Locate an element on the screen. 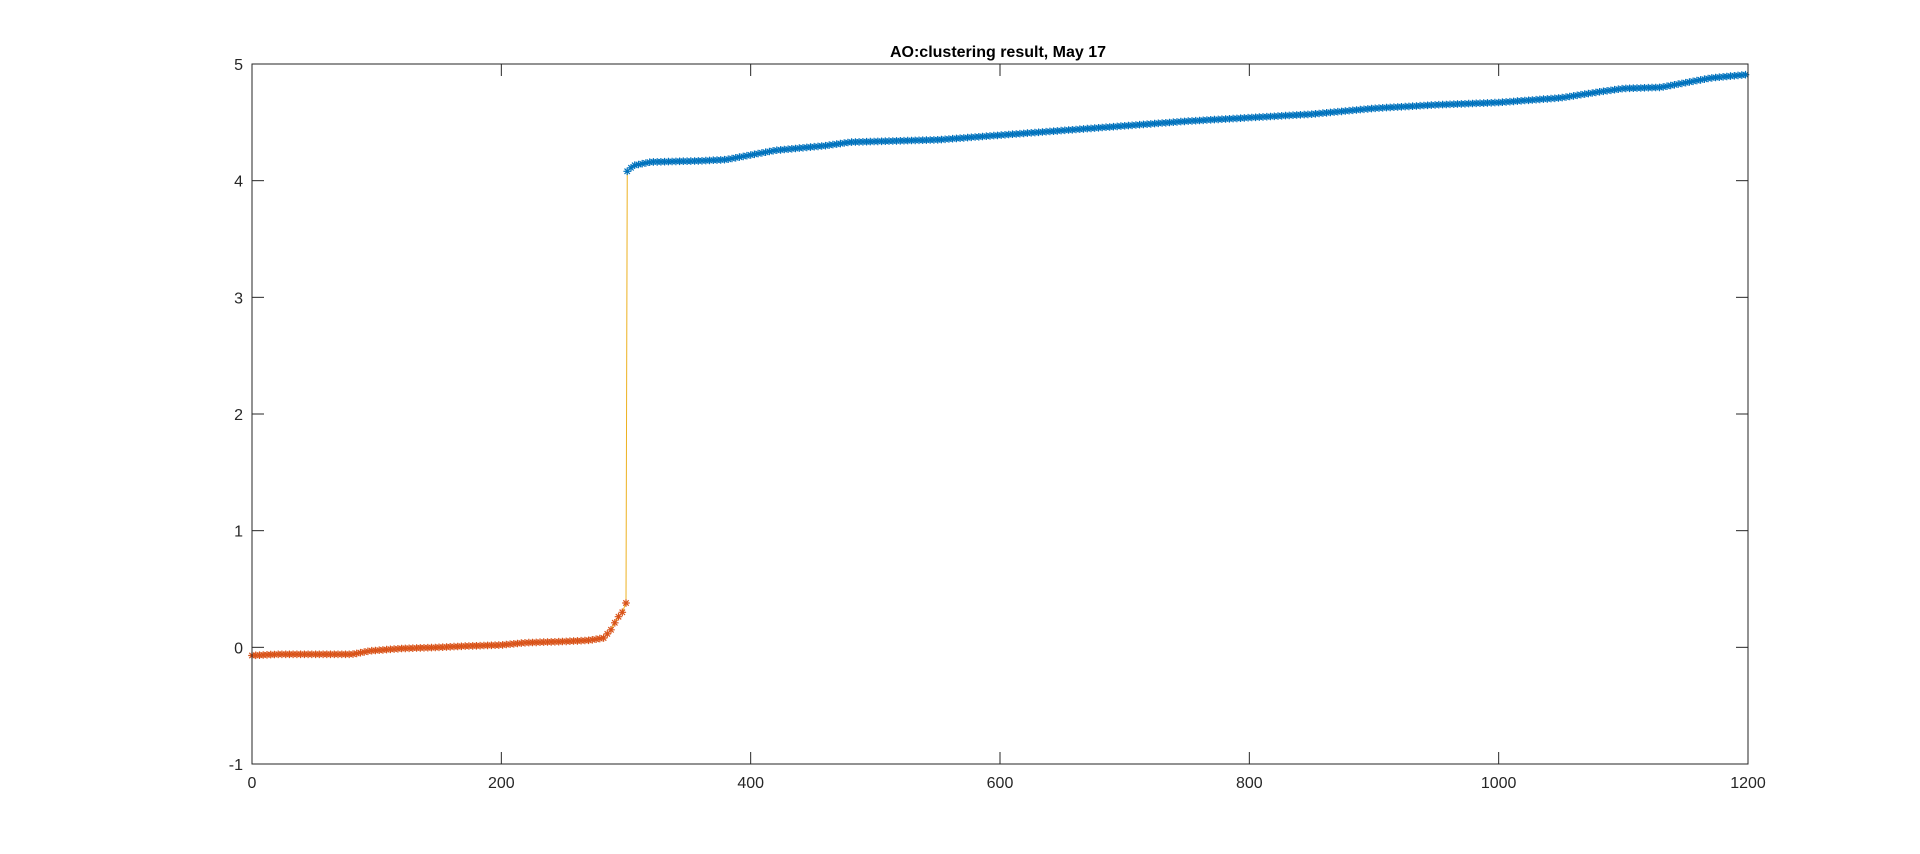 The image size is (1920, 854). y-tick-label: -1 is located at coordinates (236, 765).